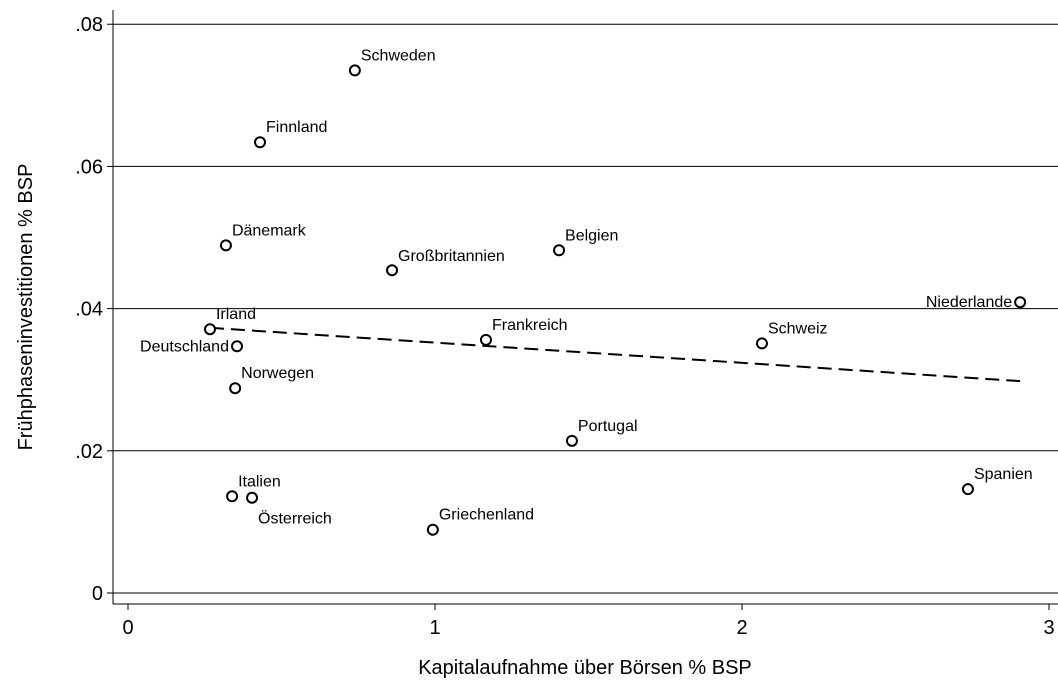  I want to click on x-tick-label: 3, so click(1048, 628).